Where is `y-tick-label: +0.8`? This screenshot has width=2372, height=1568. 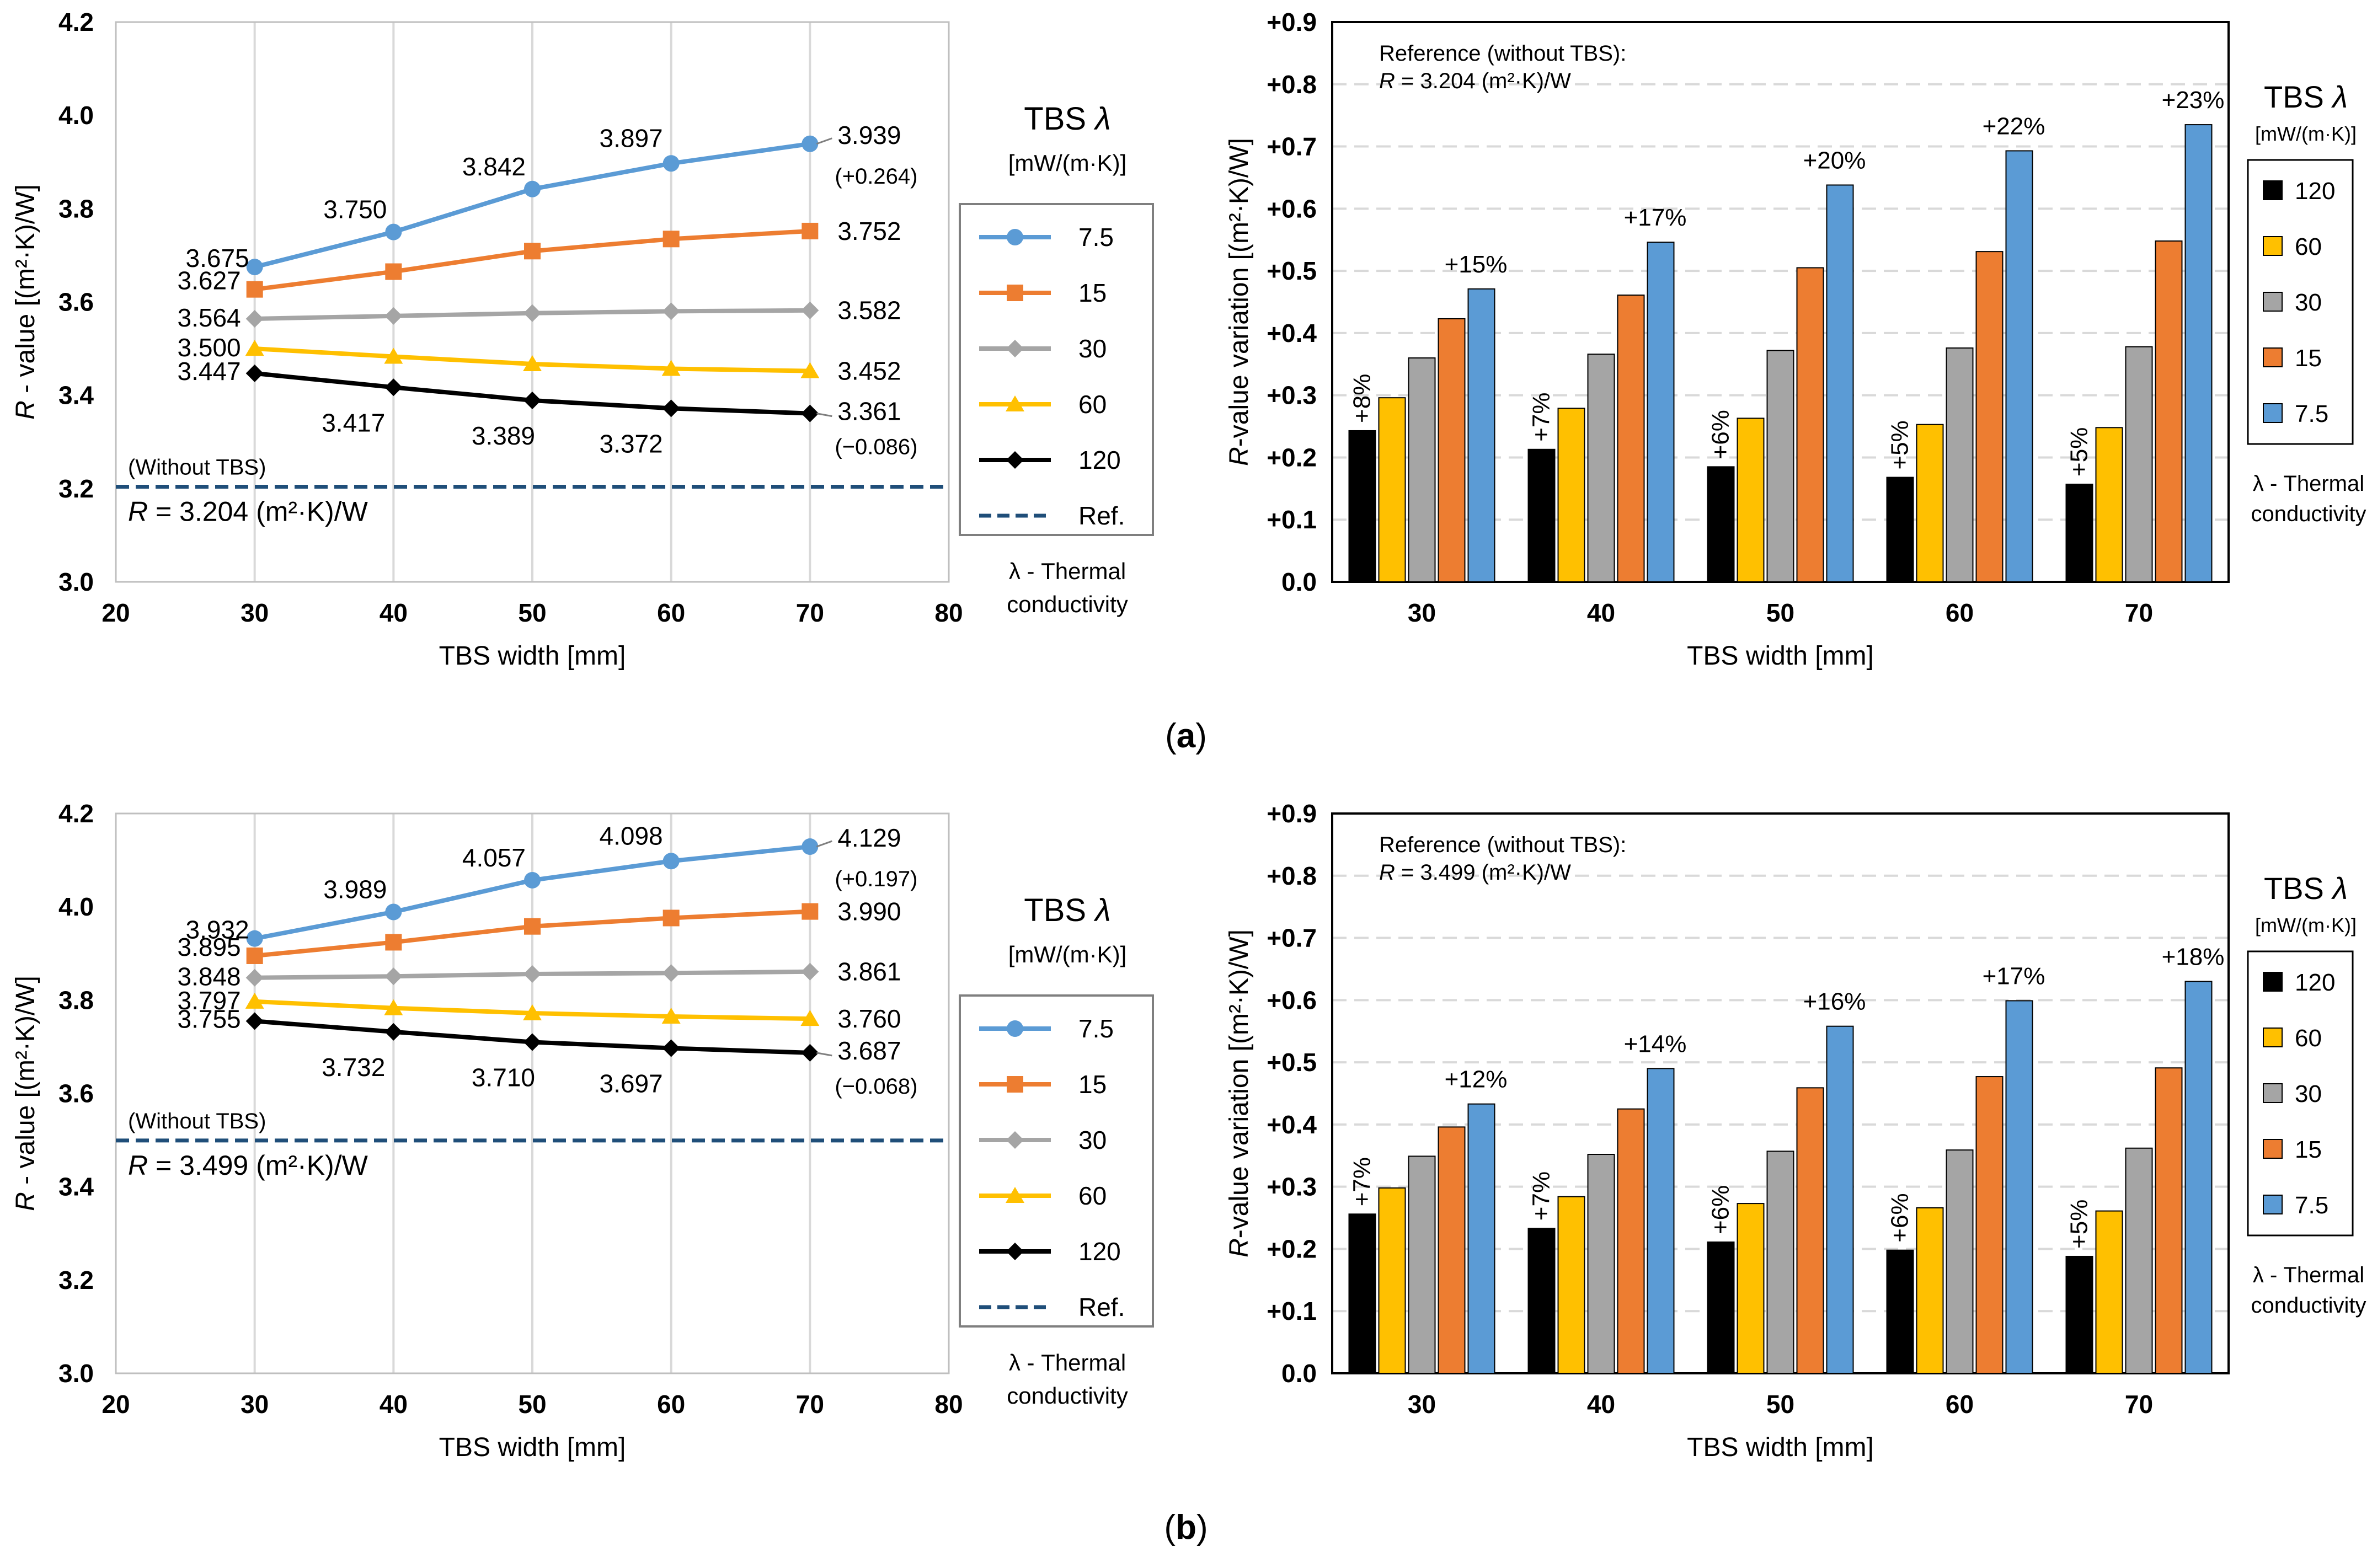 y-tick-label: +0.8 is located at coordinates (1292, 85).